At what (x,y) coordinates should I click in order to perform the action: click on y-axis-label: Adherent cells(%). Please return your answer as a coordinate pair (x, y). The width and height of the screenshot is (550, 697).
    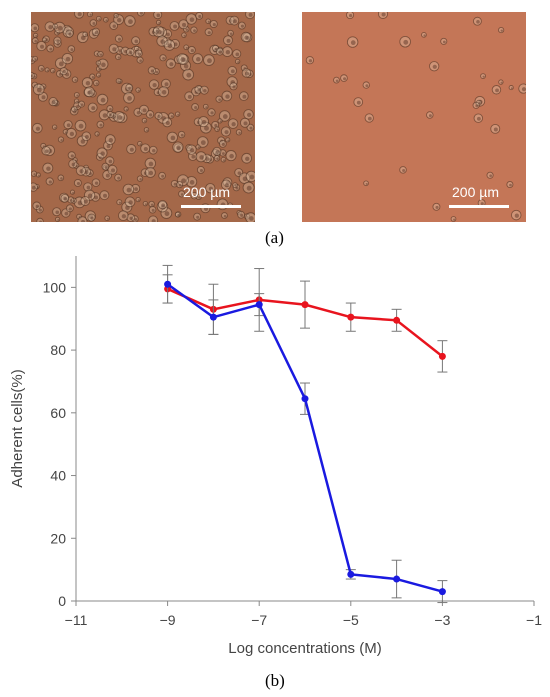
    Looking at the image, I should click on (17, 428).